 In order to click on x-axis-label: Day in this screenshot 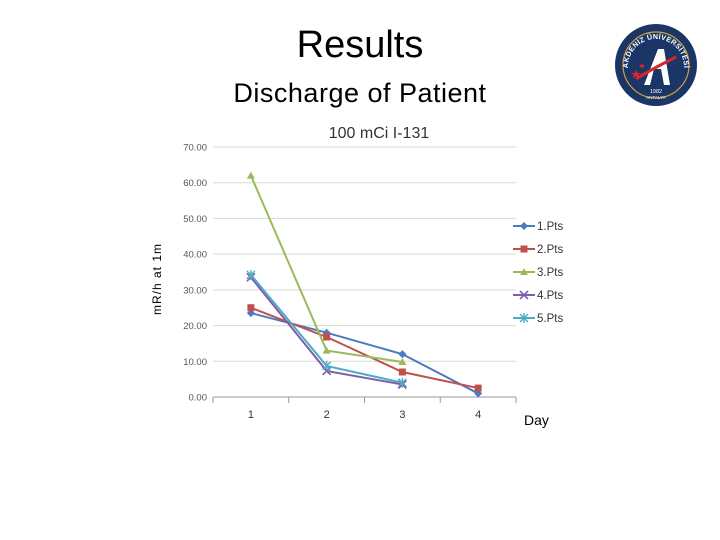, I will do `click(536, 420)`.